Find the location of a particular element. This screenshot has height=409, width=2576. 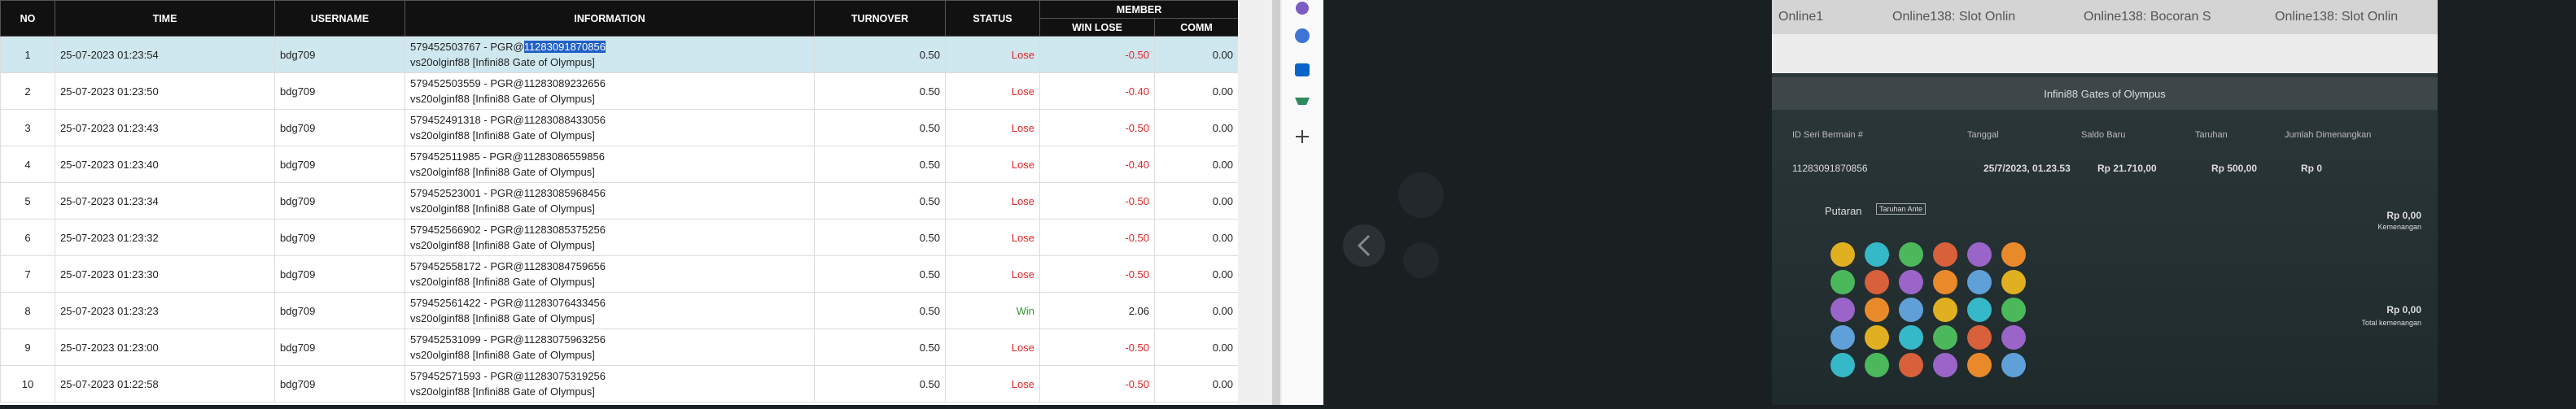

info-prefix: 579452561422 - PGR@ is located at coordinates (467, 303).